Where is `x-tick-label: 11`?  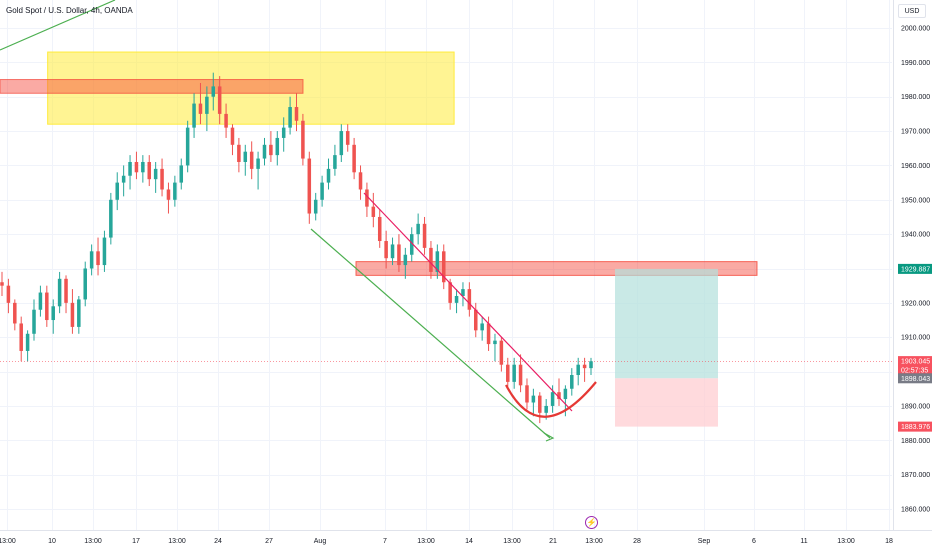
x-tick-label: 11 is located at coordinates (803, 541).